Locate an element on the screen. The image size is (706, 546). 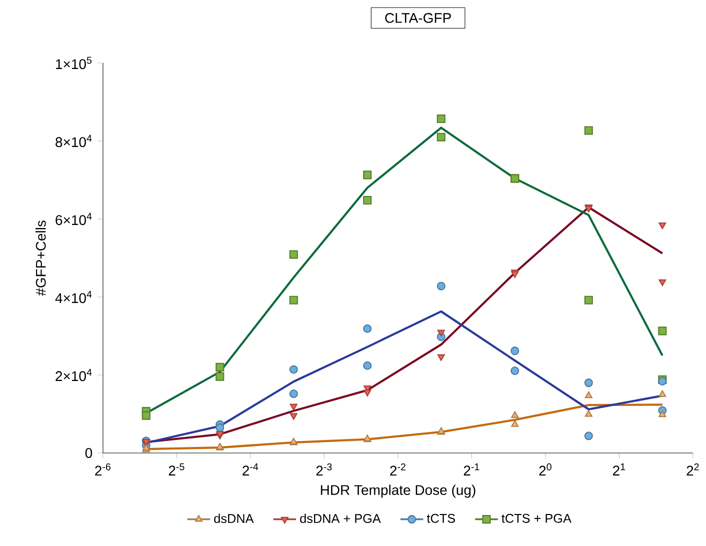
chart-title: CLTA-GFP is located at coordinates (418, 18).